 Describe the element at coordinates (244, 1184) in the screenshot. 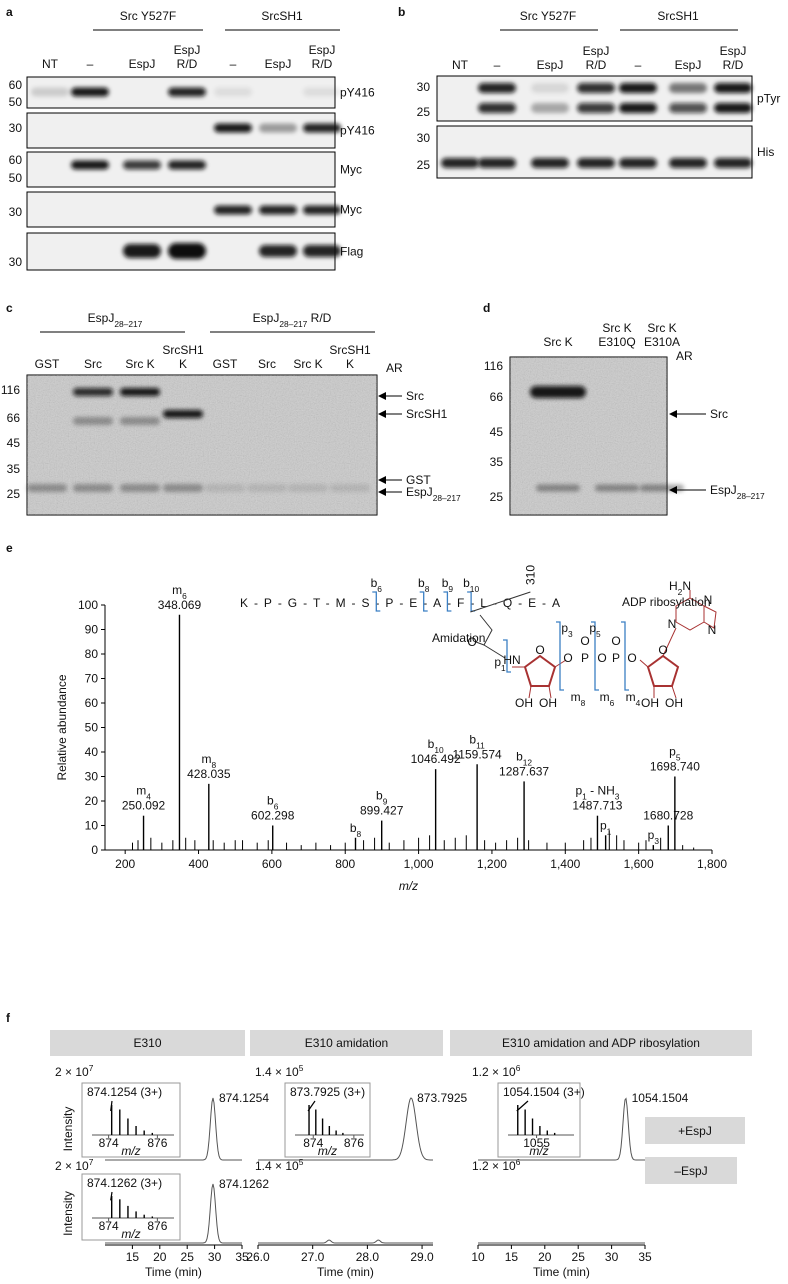

I see `peak-label: 874.1262` at that location.